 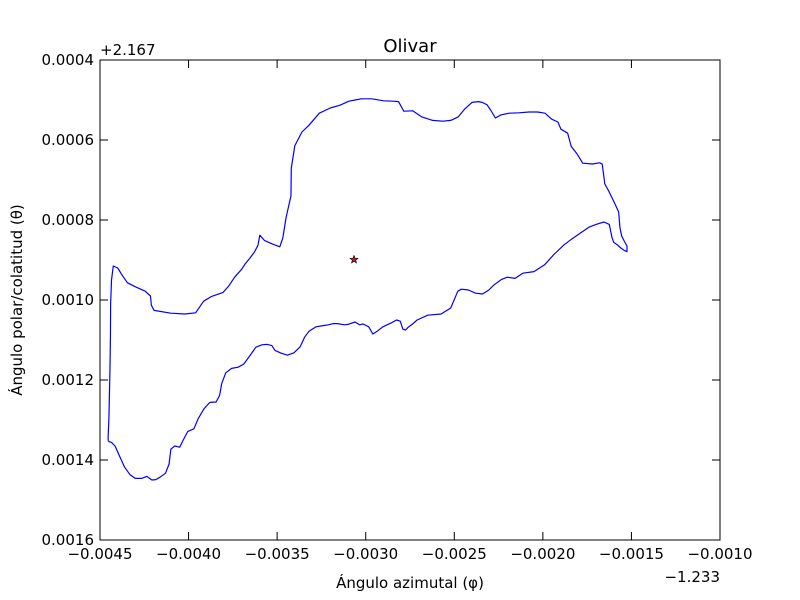 I want to click on y-axis-label: Ángulo polar/colatitud (θ), so click(x=16, y=300).